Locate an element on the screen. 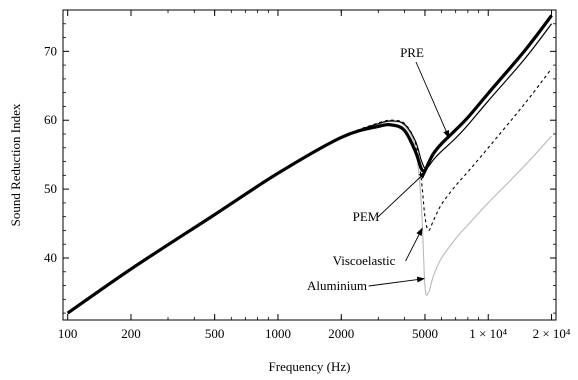 This screenshot has width=578, height=380. x-tick-label: 5000 is located at coordinates (425, 333).